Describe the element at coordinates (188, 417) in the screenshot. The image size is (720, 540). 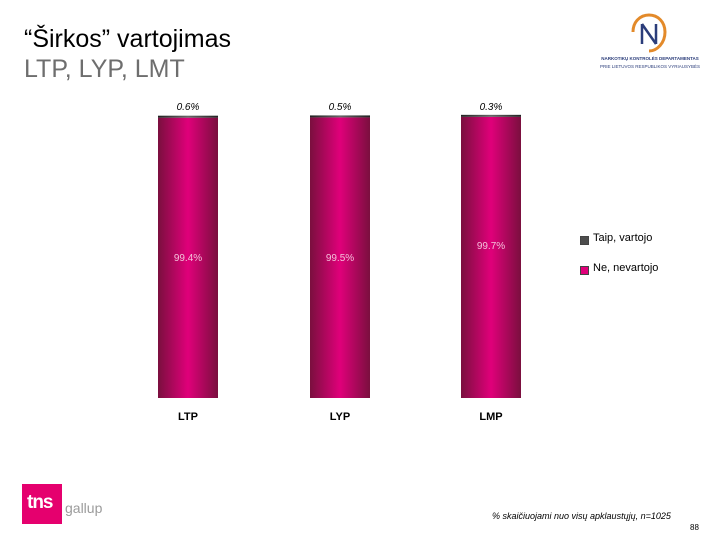
I see `x-tick-label-ltp: LTP` at that location.